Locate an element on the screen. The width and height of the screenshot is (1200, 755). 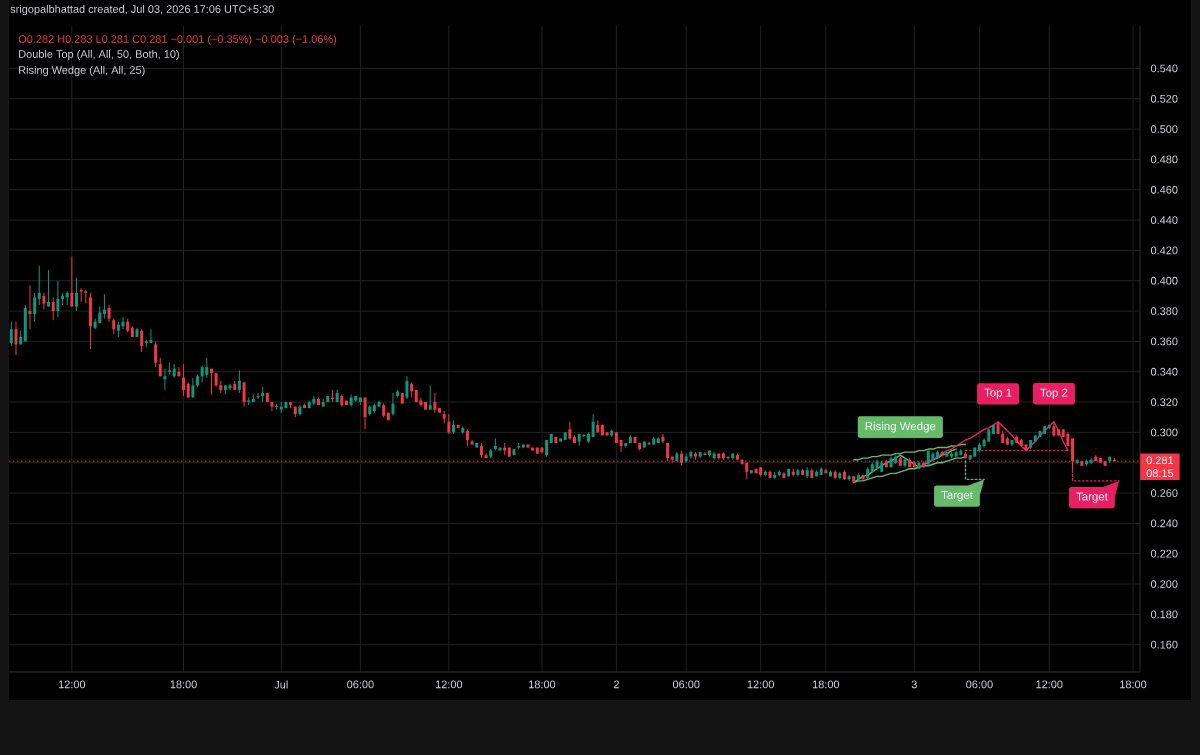
y-tick-label: 0.160 is located at coordinates (1164, 644).